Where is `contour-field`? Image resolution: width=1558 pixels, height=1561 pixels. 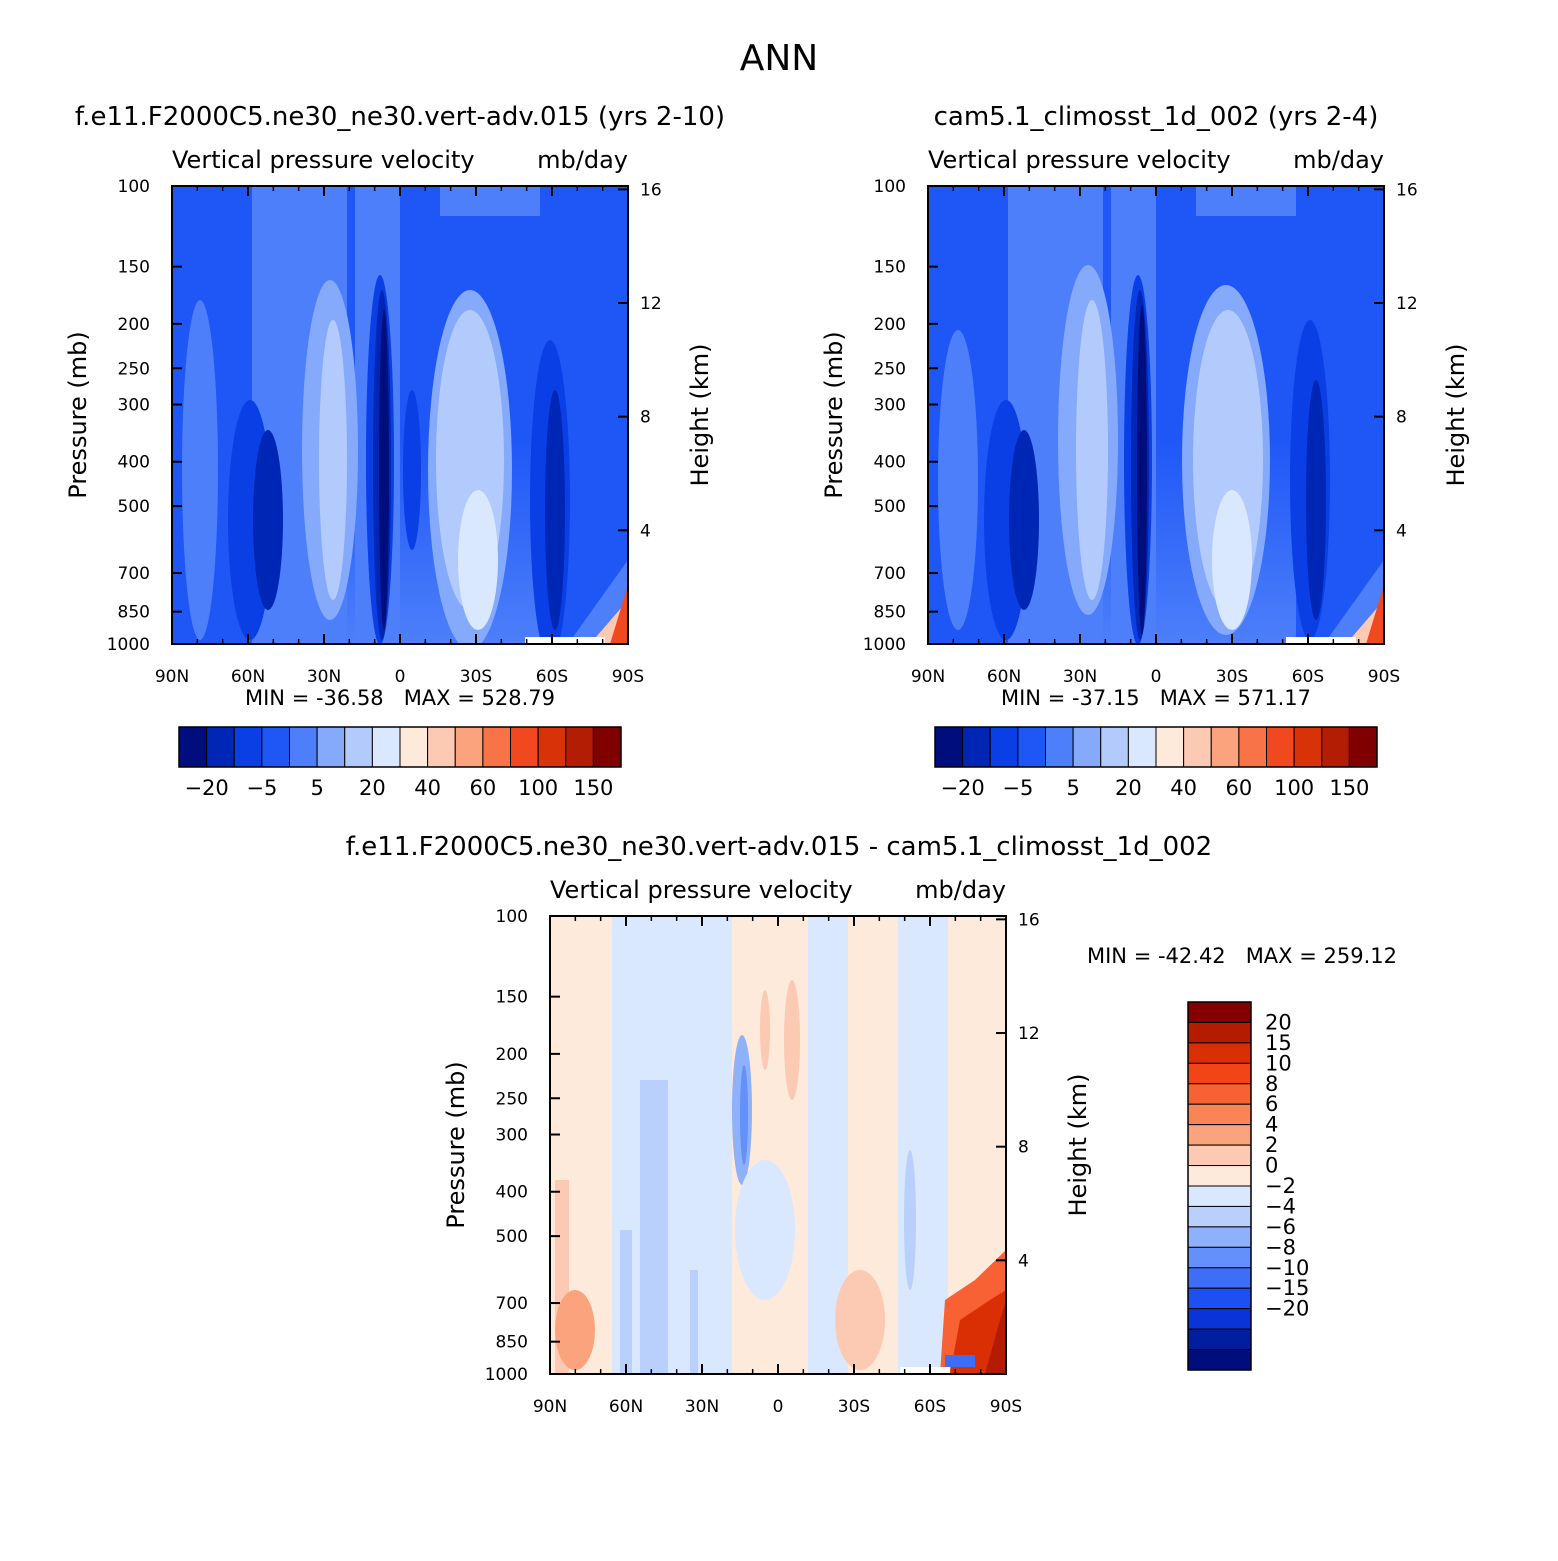
contour-field is located at coordinates (400, 415).